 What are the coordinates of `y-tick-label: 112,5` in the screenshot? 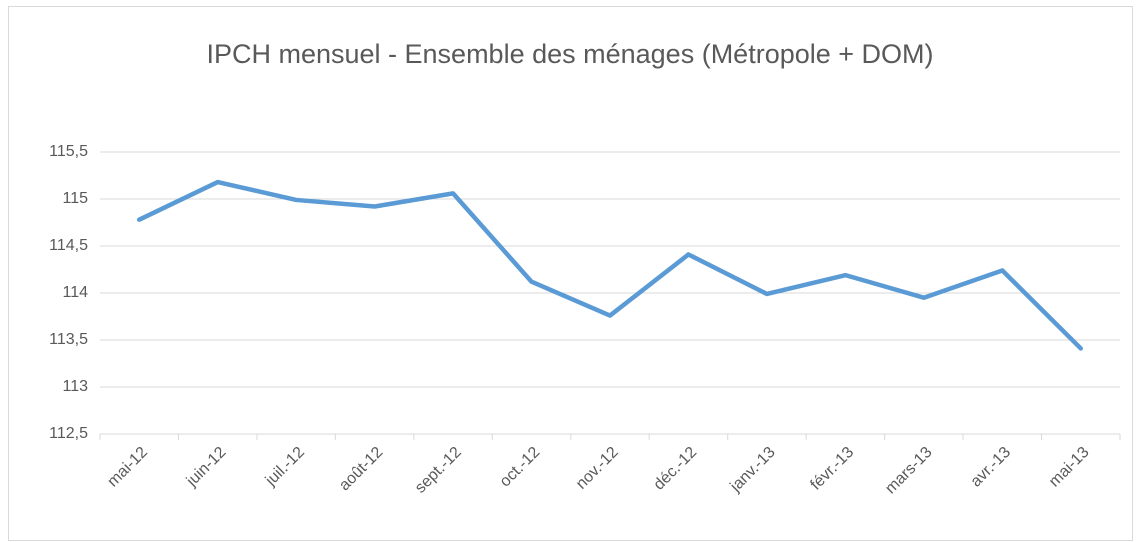 It's located at (68, 433).